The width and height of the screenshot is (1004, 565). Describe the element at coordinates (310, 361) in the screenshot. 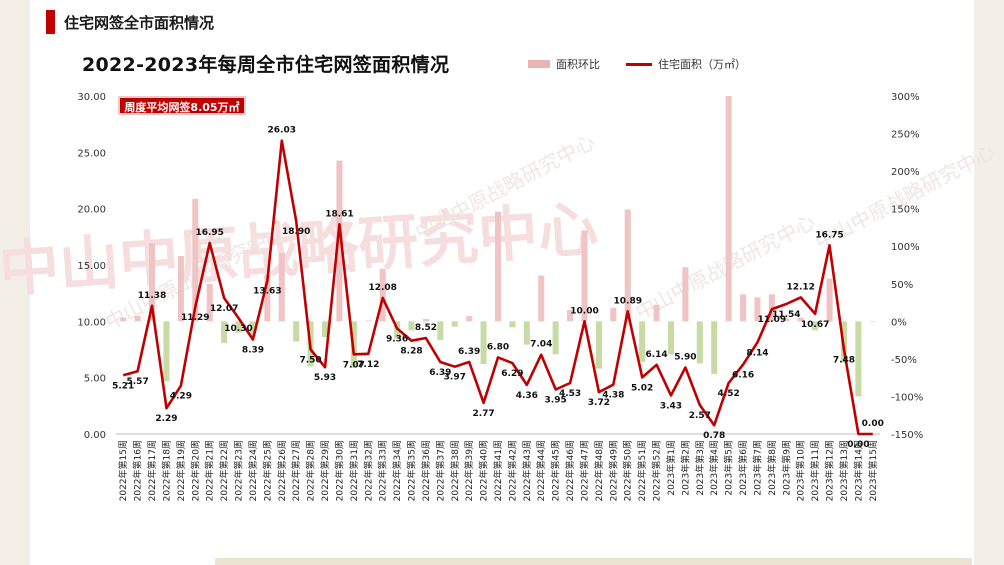

I see `data-label: 7.50` at that location.